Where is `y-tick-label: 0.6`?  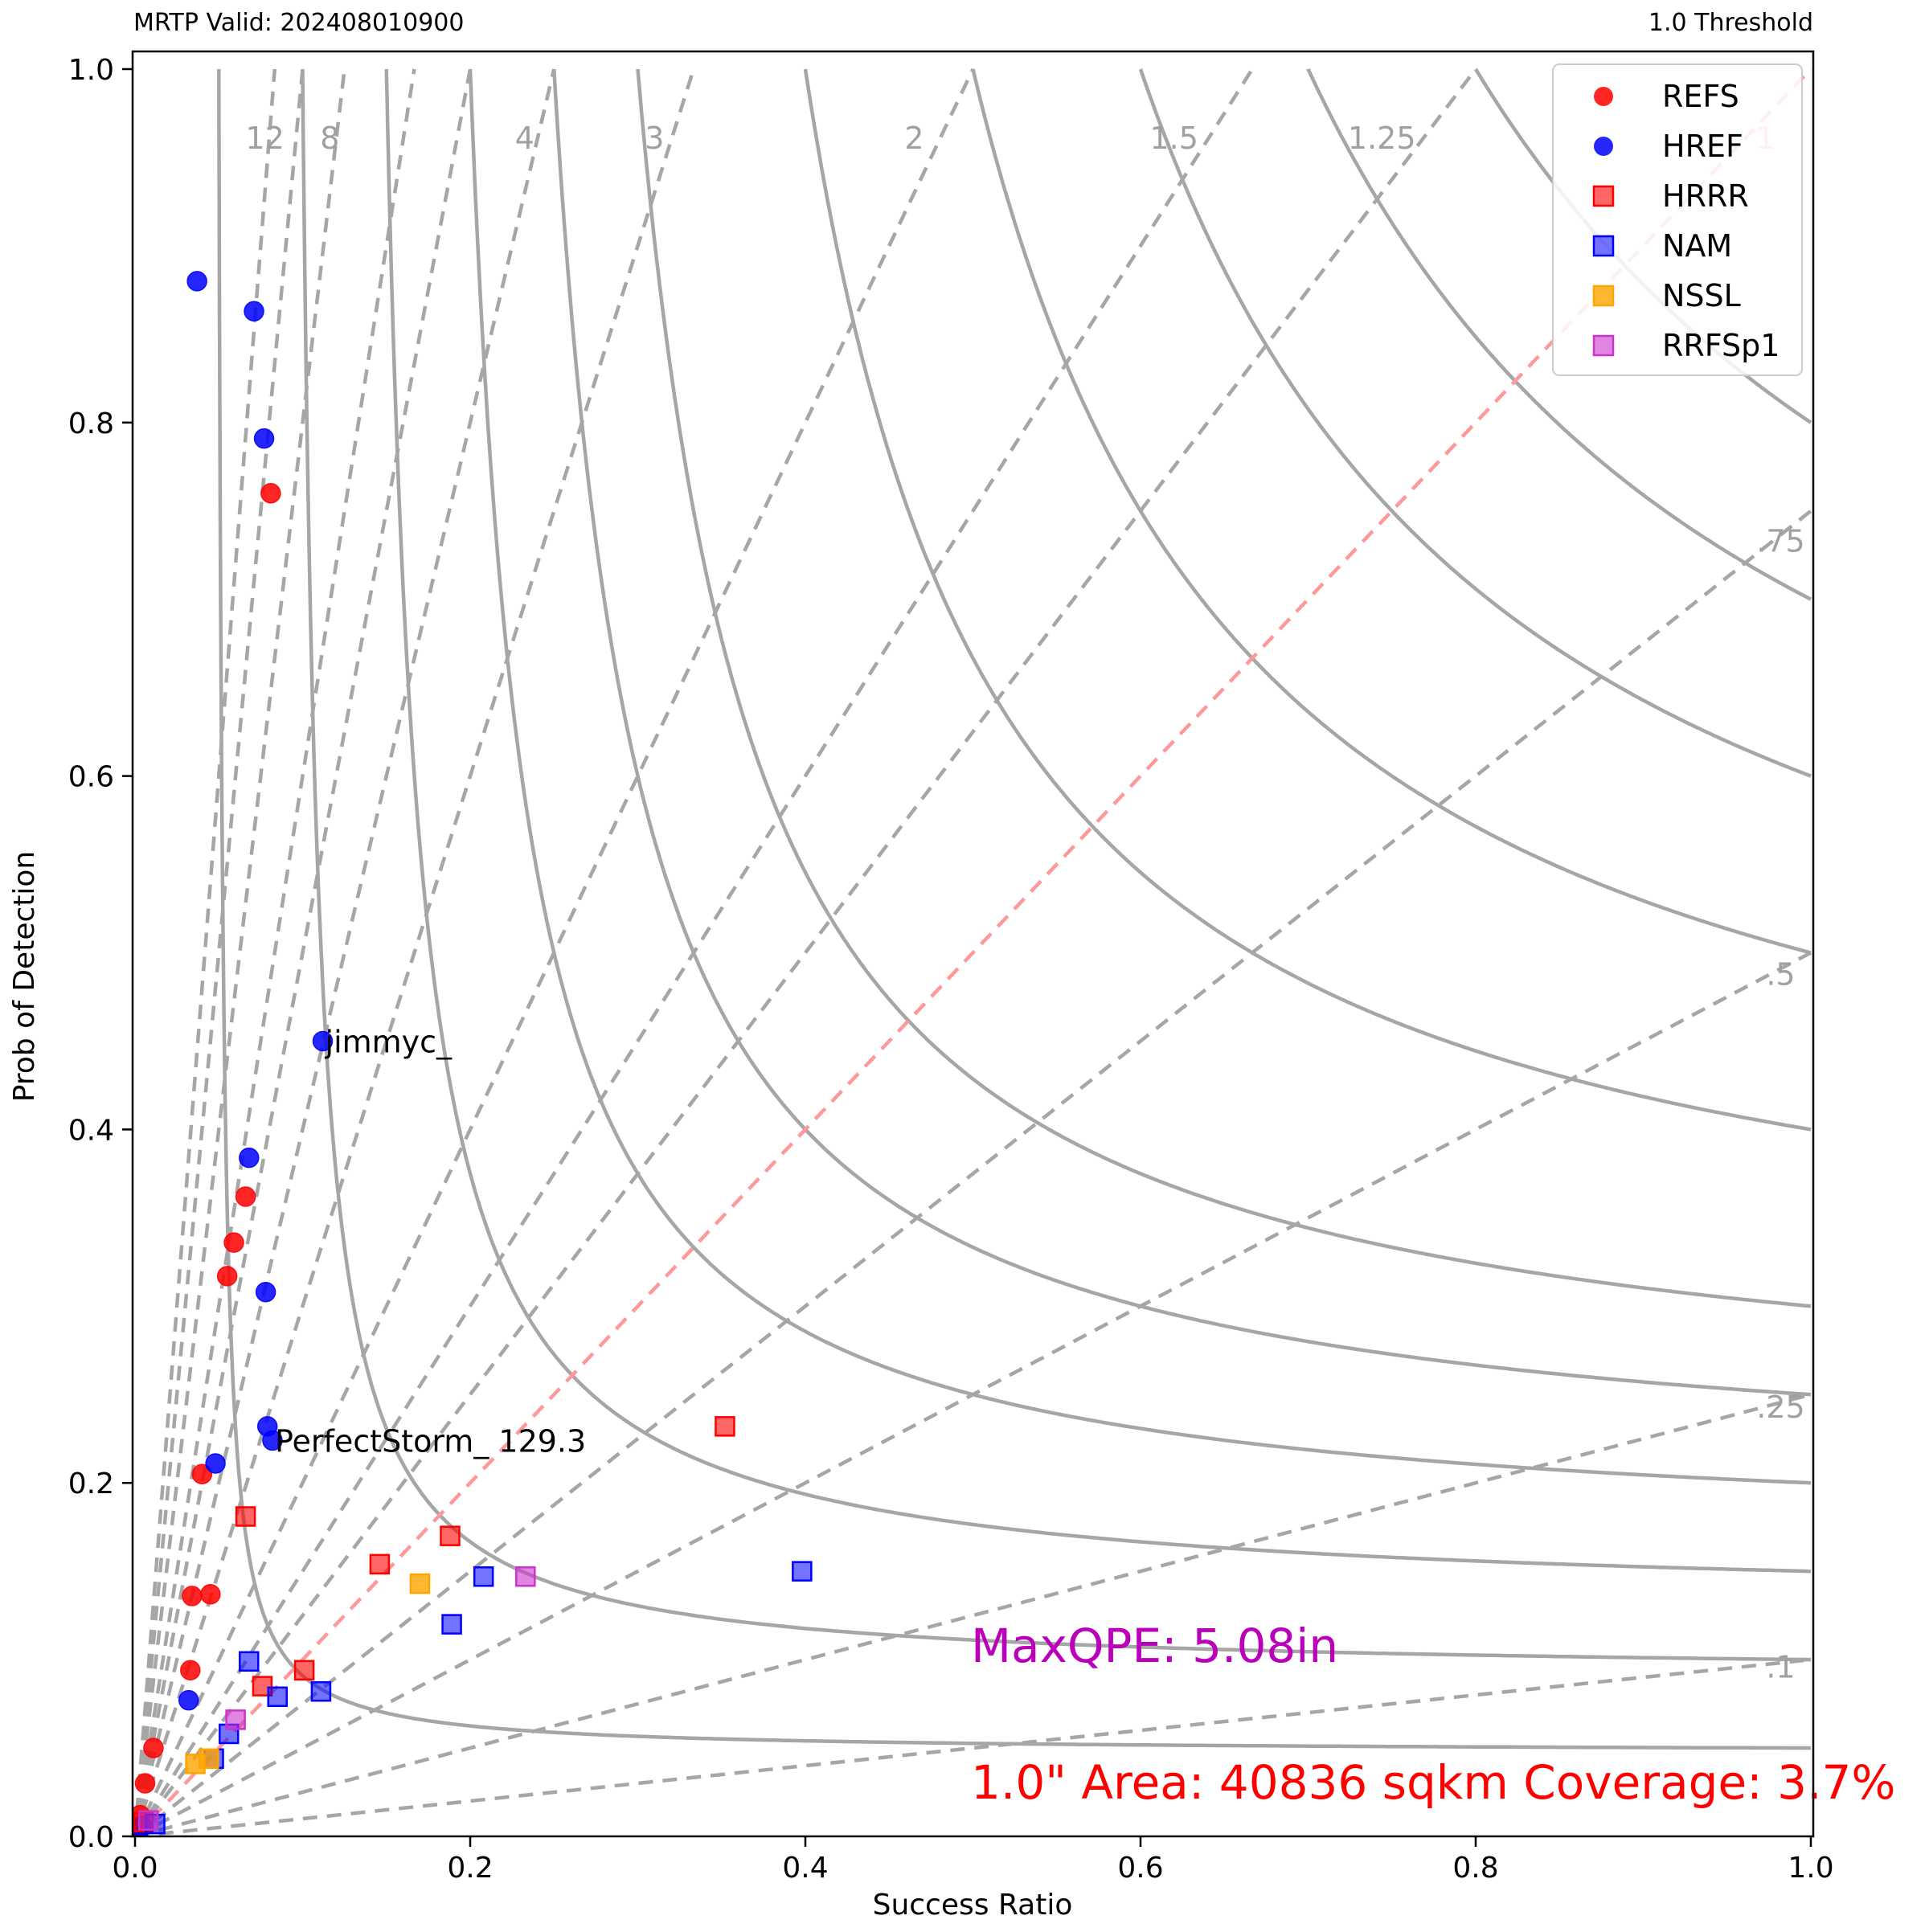 y-tick-label: 0.6 is located at coordinates (91, 777).